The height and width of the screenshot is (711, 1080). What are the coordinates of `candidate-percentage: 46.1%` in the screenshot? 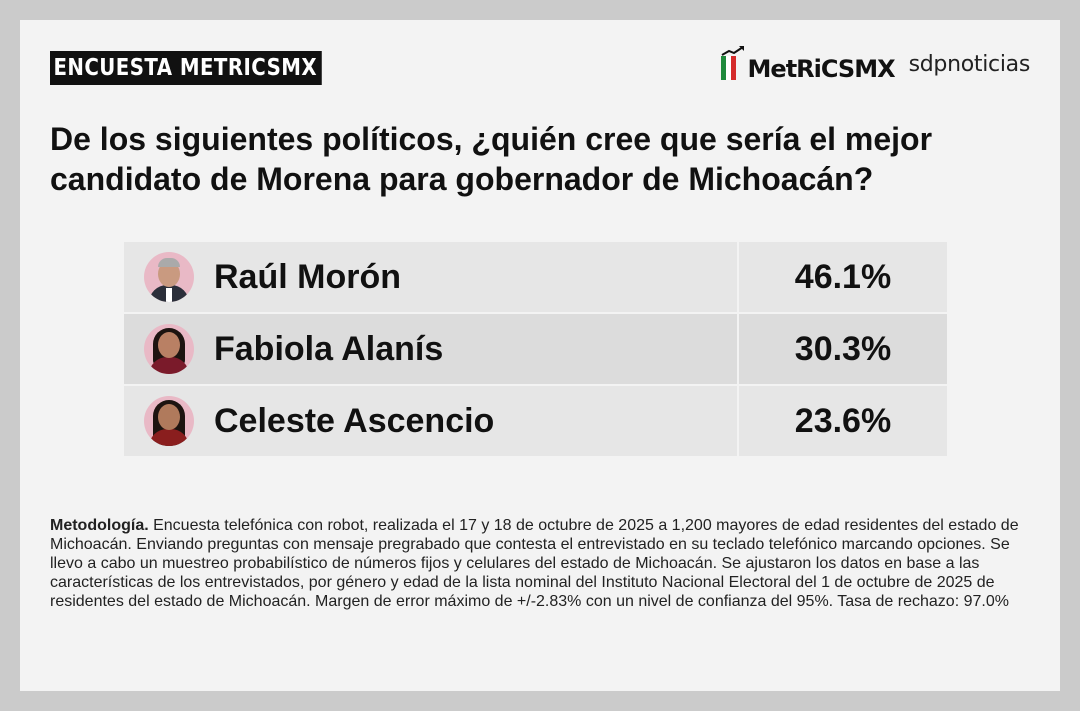 It's located at (843, 277).